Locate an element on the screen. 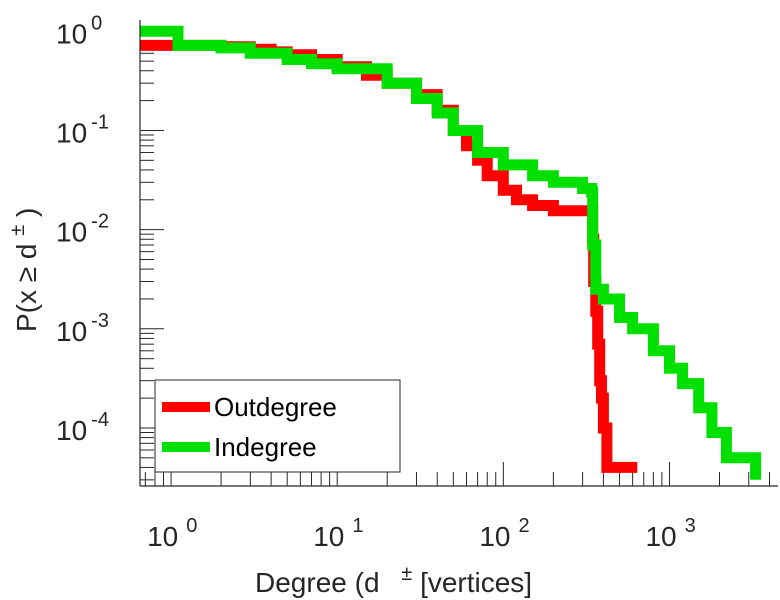 The width and height of the screenshot is (780, 600). legend-label-outdegree: Outdegree is located at coordinates (275, 407).